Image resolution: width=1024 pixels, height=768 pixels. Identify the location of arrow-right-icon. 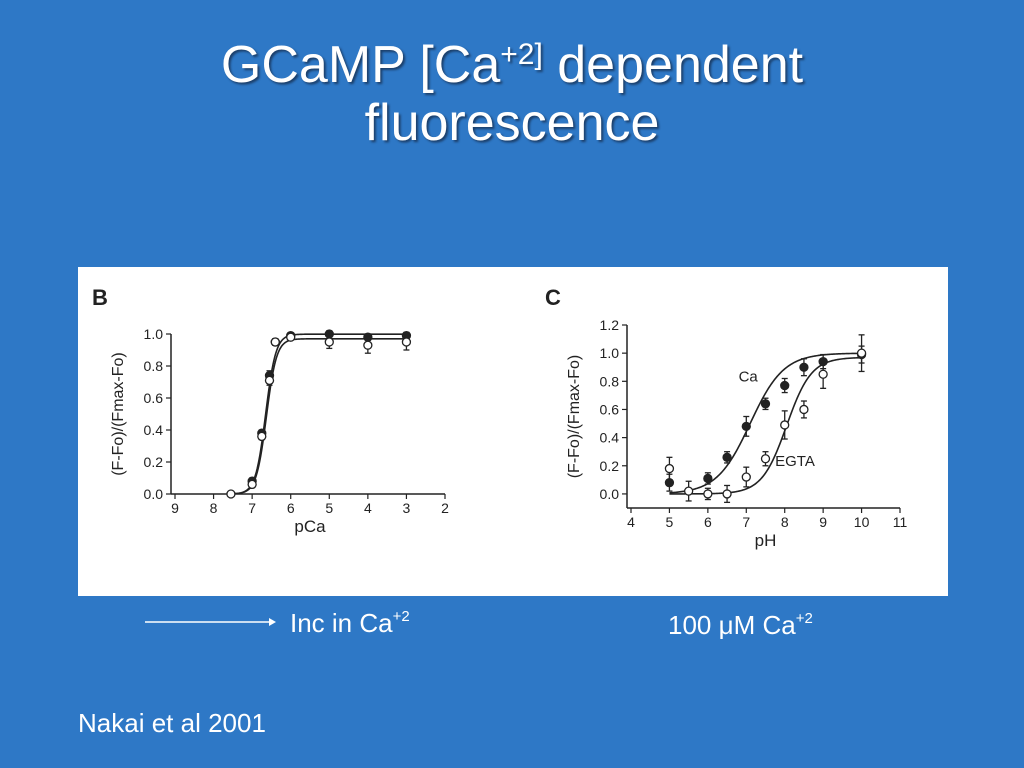
(210, 622).